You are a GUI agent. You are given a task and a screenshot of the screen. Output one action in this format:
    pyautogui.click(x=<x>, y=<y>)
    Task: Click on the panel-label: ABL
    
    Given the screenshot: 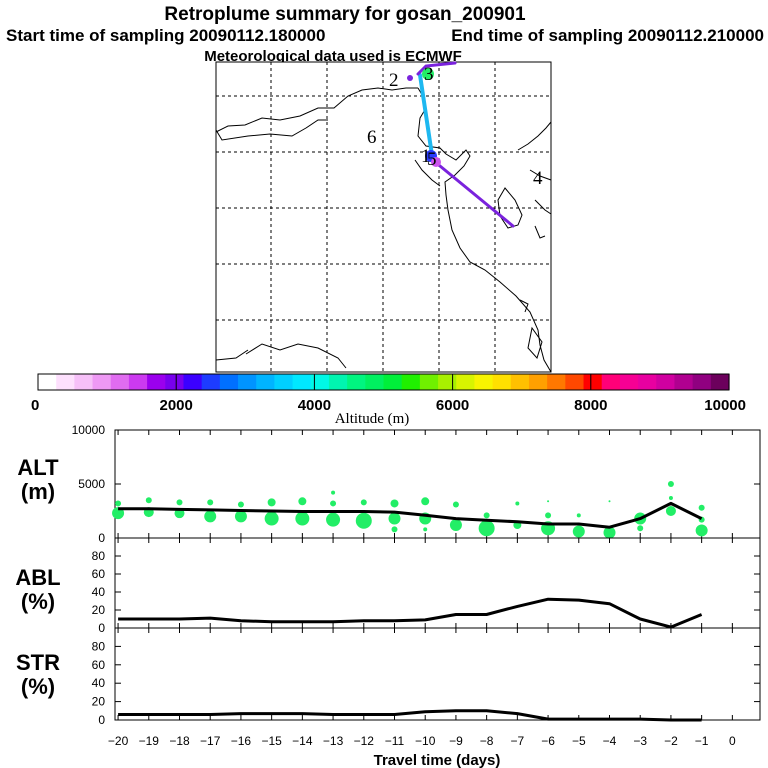 What is the action you would take?
    pyautogui.click(x=37, y=577)
    